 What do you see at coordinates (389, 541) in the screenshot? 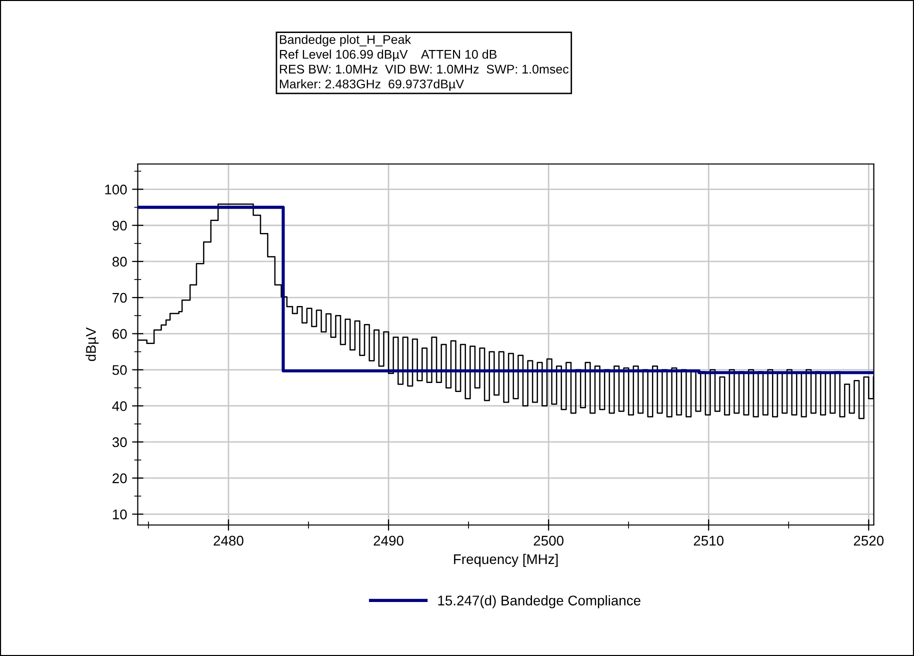
I see `x-tick-label: 2490` at bounding box center [389, 541].